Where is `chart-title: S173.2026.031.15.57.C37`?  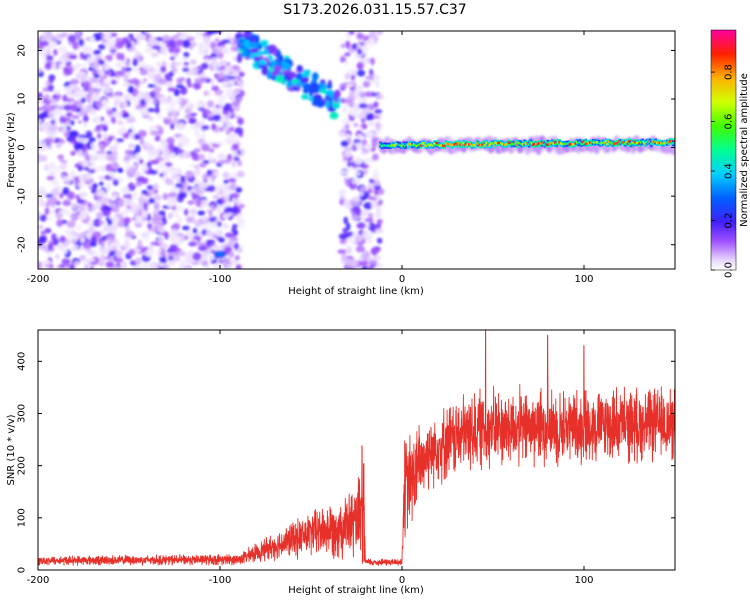 chart-title: S173.2026.031.15.57.C37 is located at coordinates (375, 10).